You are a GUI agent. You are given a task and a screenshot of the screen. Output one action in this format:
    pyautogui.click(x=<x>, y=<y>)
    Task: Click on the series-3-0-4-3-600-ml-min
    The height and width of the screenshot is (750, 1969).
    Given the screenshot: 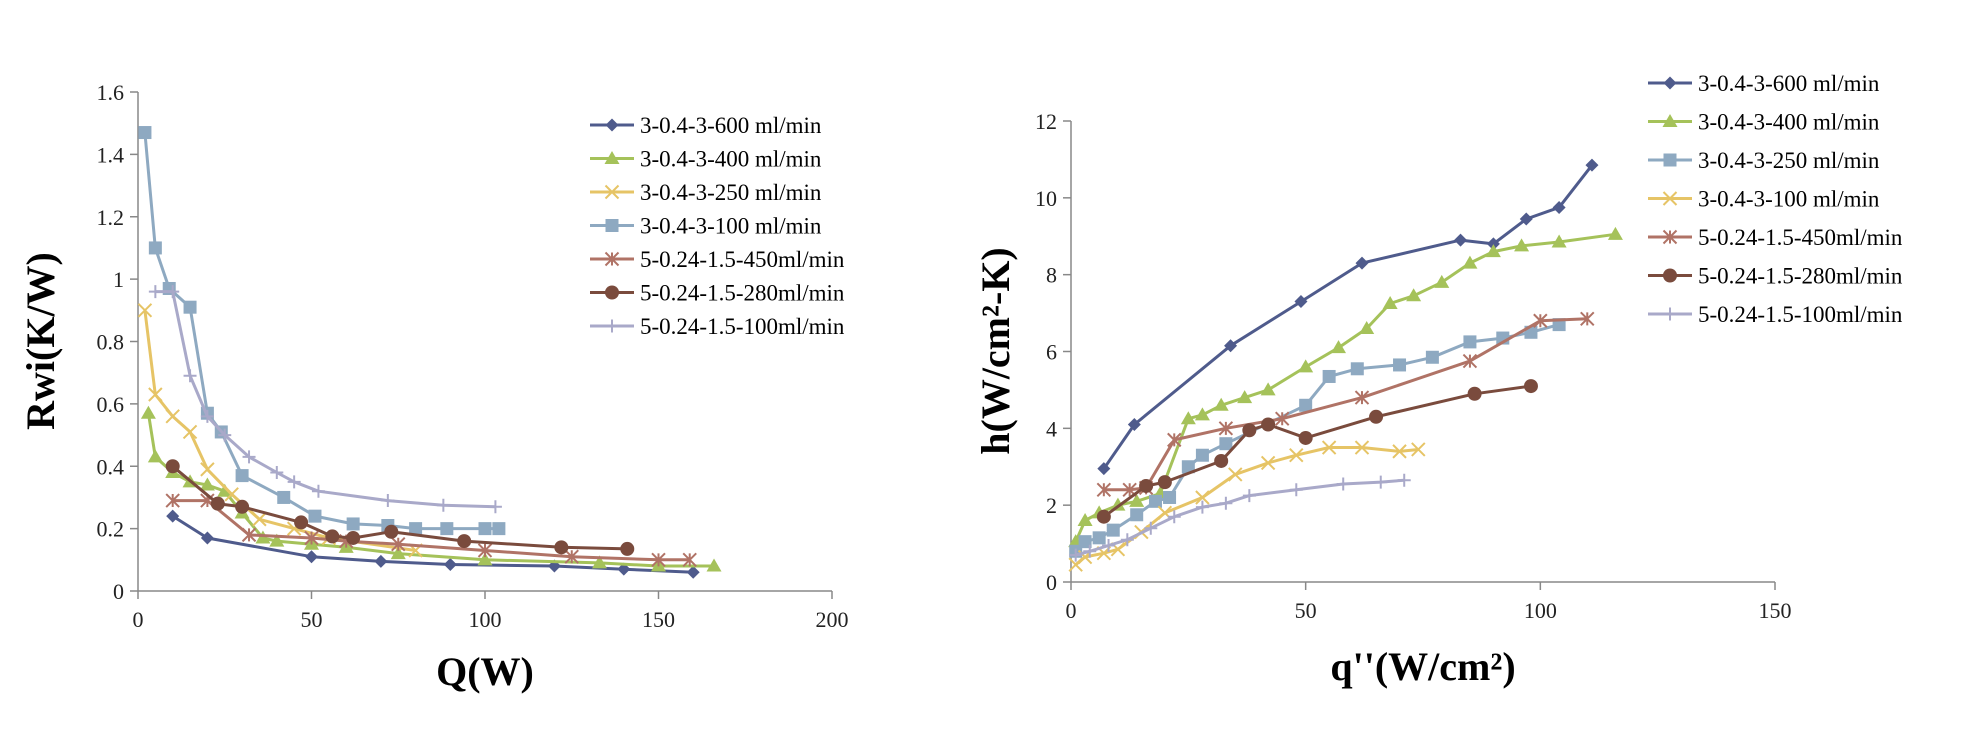 What is the action you would take?
    pyautogui.click(x=433, y=544)
    